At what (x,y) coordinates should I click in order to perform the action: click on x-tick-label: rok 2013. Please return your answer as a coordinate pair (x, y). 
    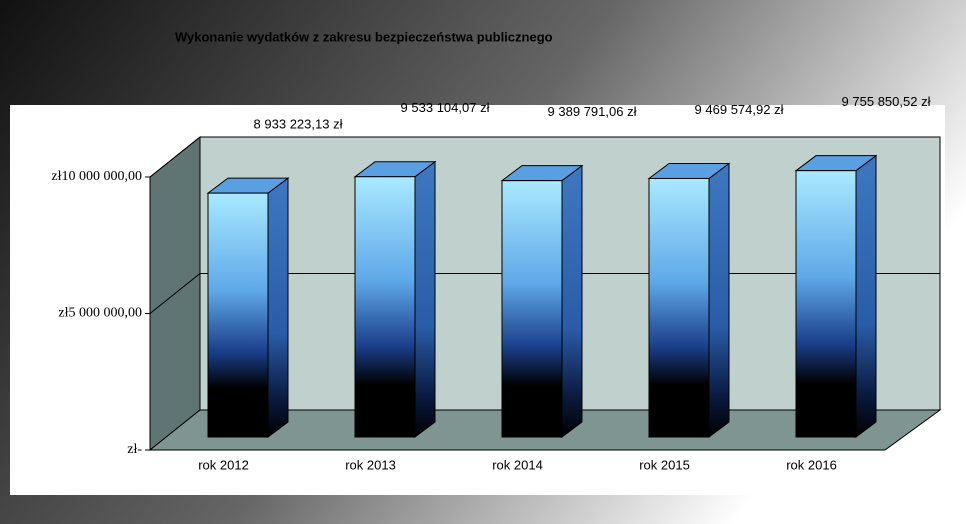
    Looking at the image, I should click on (370, 464).